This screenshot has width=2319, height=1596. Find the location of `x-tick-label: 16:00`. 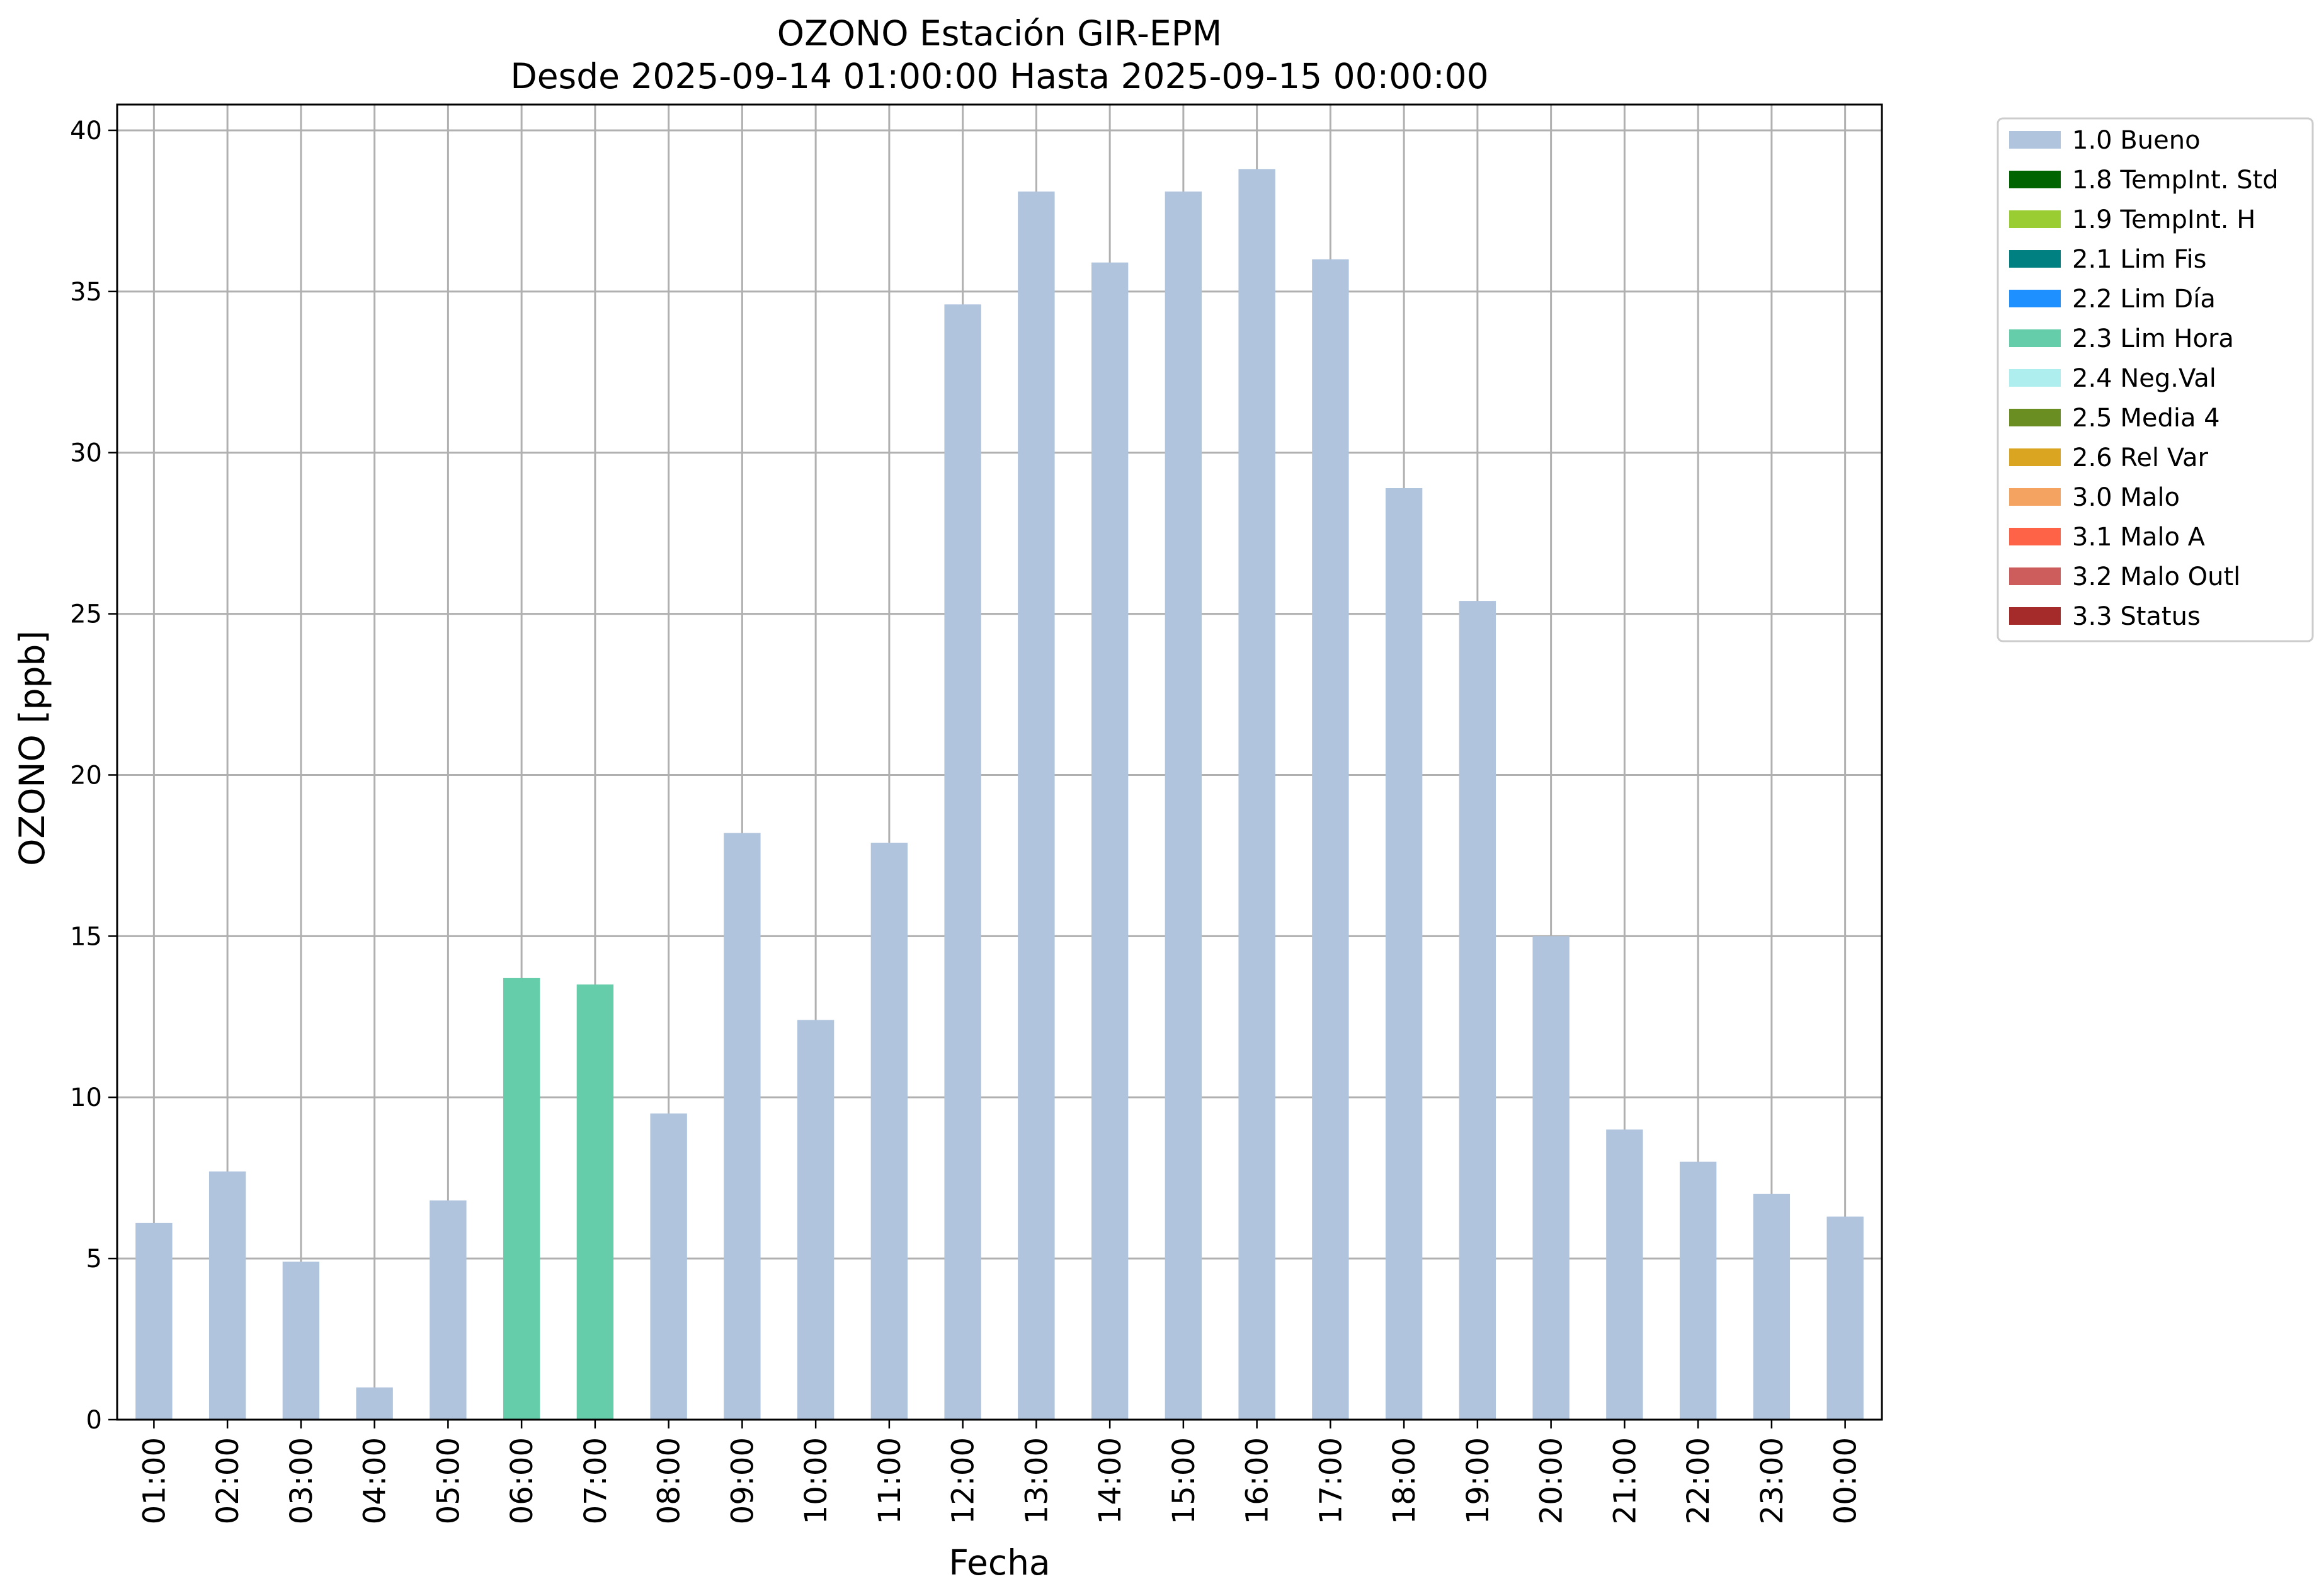

x-tick-label: 16:00 is located at coordinates (1257, 1480).